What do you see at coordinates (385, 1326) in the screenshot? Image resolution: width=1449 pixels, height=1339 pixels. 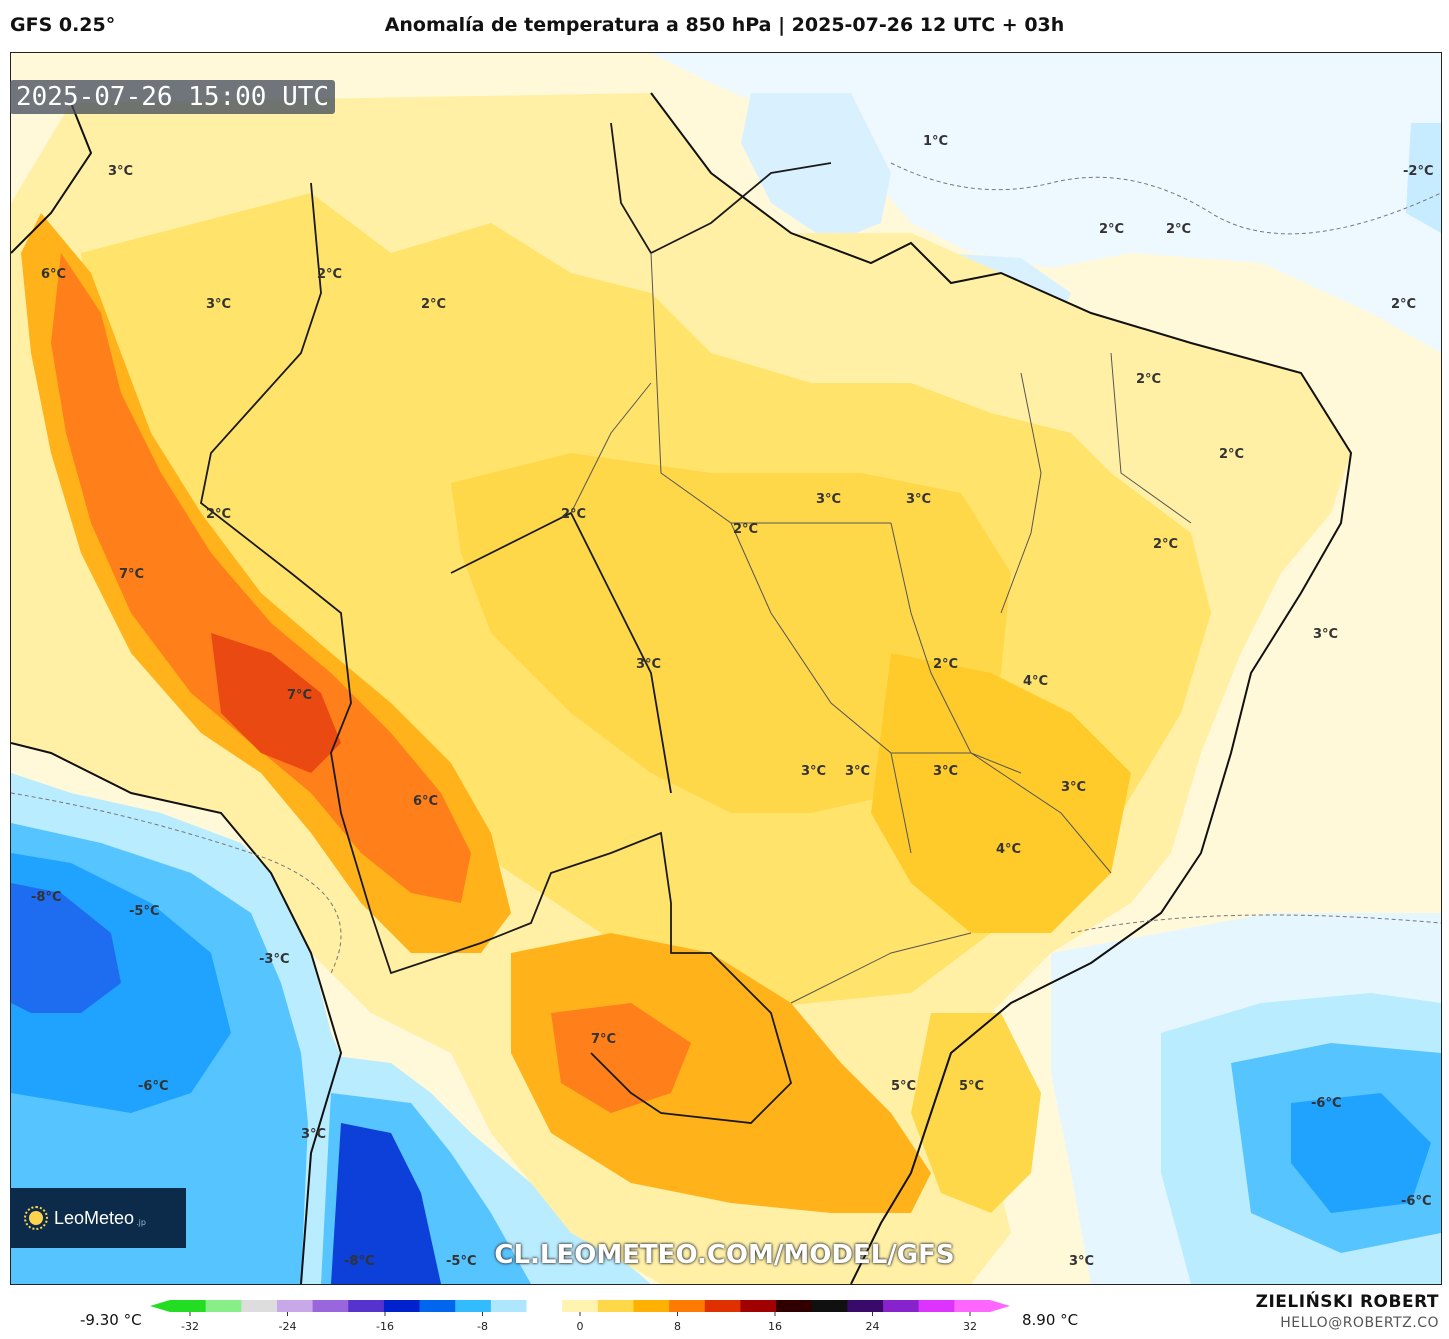 I see `colorbar-tick-label: -16` at bounding box center [385, 1326].